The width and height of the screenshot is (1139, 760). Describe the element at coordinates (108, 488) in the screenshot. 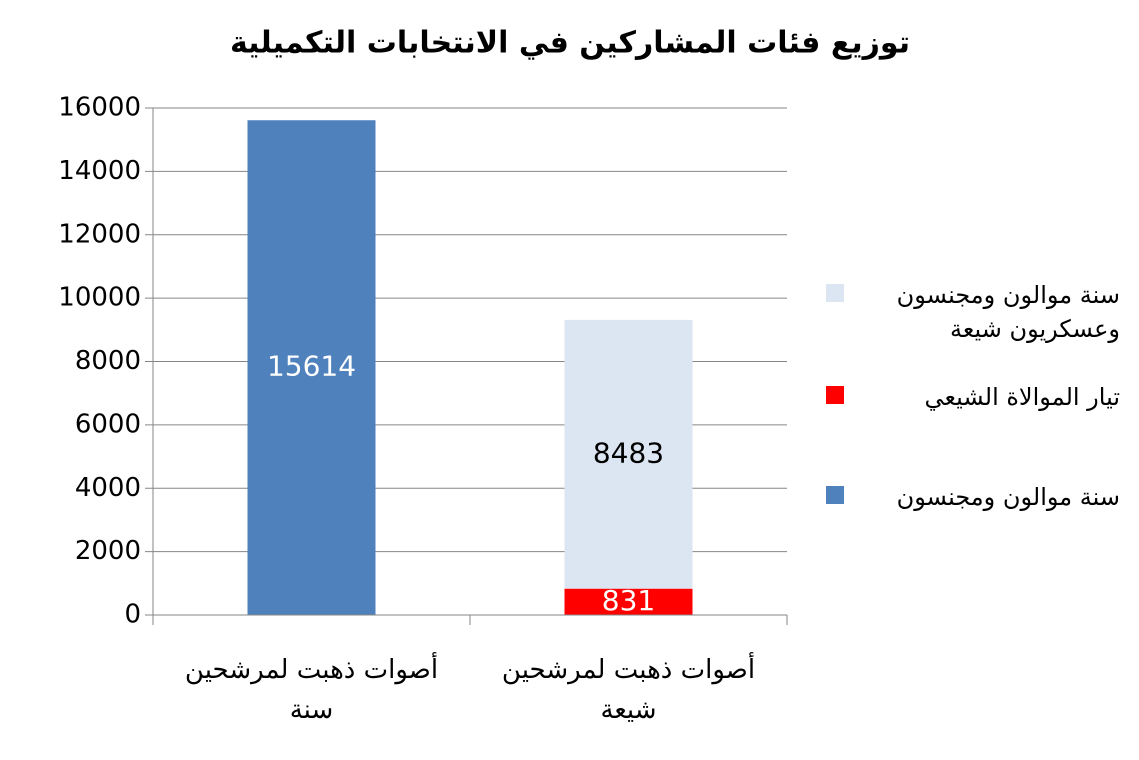

I see `y-tick-label: 4000` at that location.